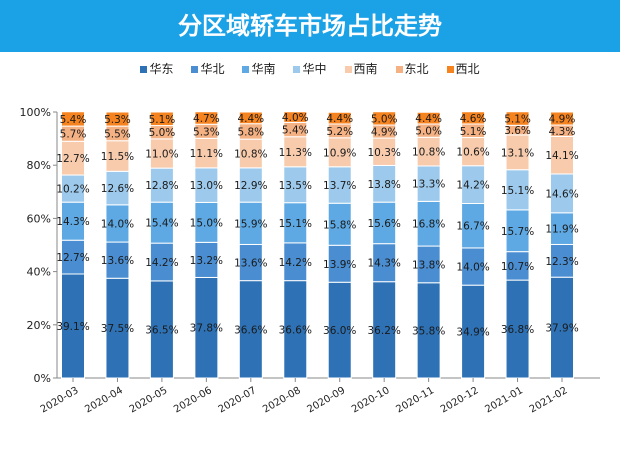  Describe the element at coordinates (472, 333) in the screenshot. I see `data-label: 34.9%` at that location.